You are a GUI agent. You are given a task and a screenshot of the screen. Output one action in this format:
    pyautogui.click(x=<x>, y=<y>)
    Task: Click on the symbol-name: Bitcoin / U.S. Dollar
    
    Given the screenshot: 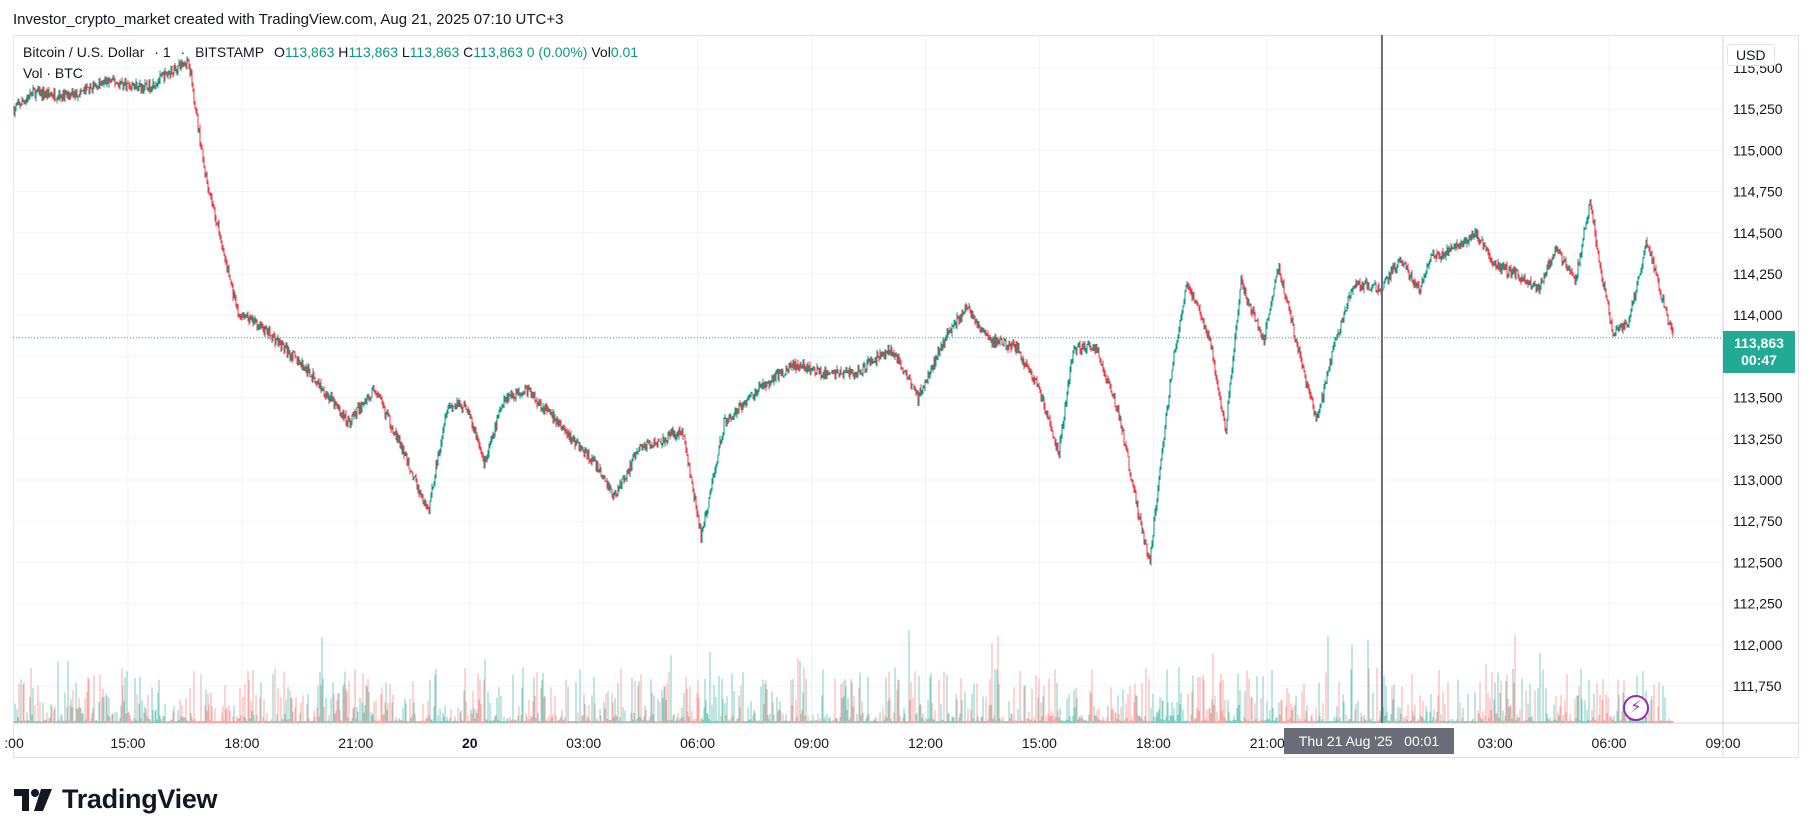 What is the action you would take?
    pyautogui.click(x=84, y=52)
    